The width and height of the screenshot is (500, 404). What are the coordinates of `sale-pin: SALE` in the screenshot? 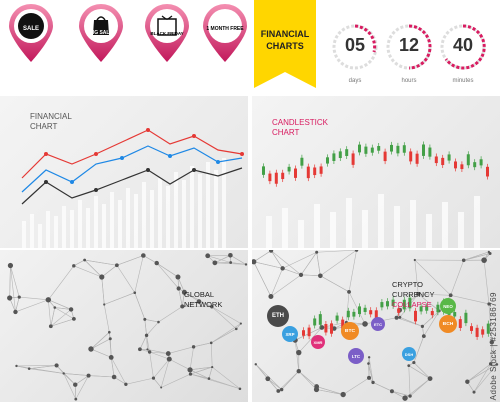 It's located at (31, 33).